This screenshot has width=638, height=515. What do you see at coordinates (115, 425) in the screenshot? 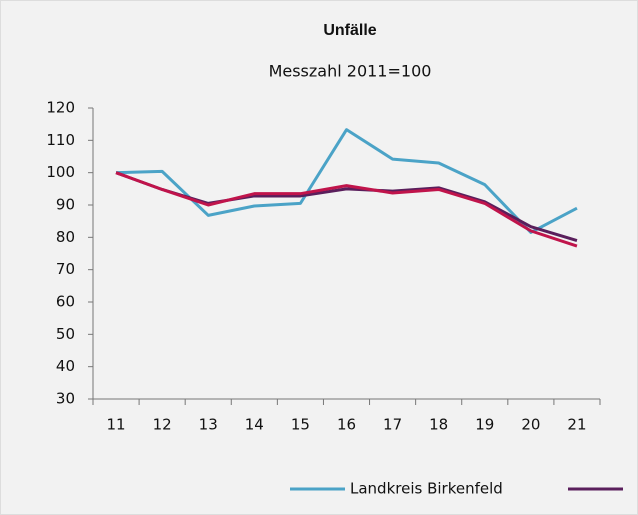
I see `x-tick-label: 11` at bounding box center [115, 425].